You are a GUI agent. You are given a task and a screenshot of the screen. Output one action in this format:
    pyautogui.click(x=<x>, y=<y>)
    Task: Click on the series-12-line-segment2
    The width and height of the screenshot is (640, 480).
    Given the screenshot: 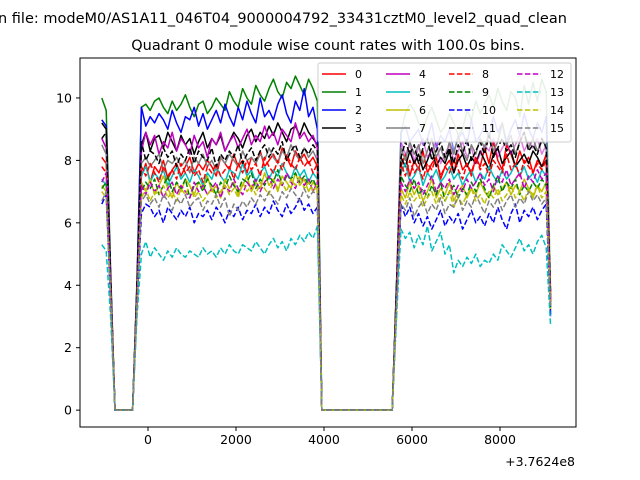 What is the action you would take?
    pyautogui.click(x=473, y=237)
    